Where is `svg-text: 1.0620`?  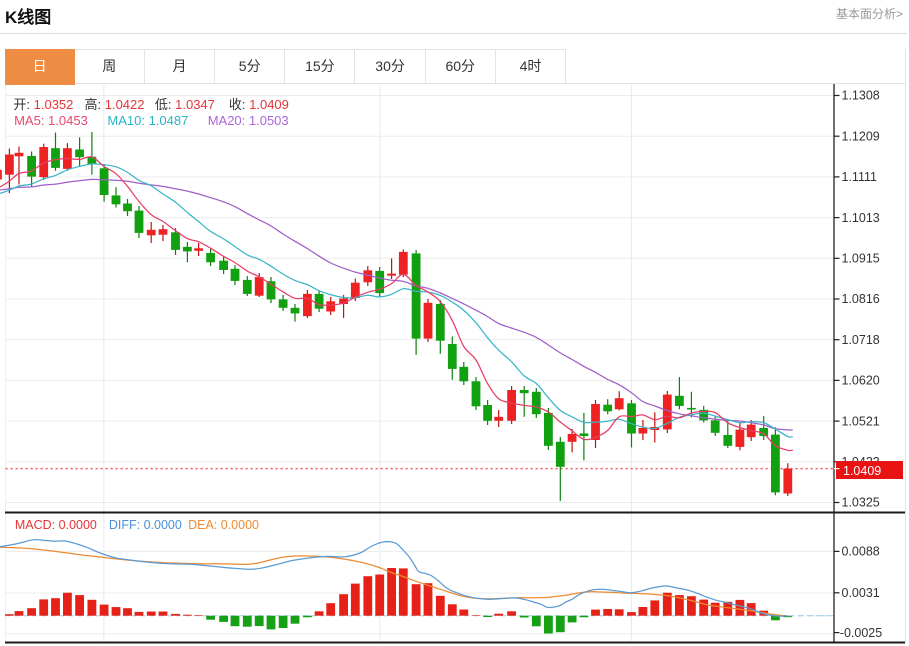 svg-text: 1.0620 is located at coordinates (861, 381).